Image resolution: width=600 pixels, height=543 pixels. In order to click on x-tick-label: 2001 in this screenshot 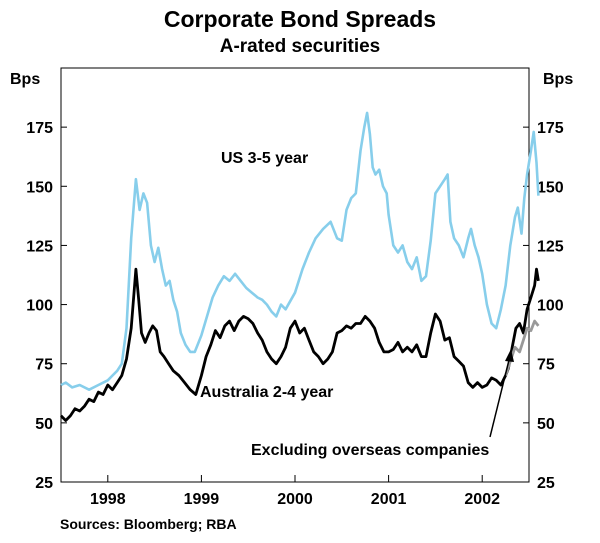, I will do `click(389, 499)`.